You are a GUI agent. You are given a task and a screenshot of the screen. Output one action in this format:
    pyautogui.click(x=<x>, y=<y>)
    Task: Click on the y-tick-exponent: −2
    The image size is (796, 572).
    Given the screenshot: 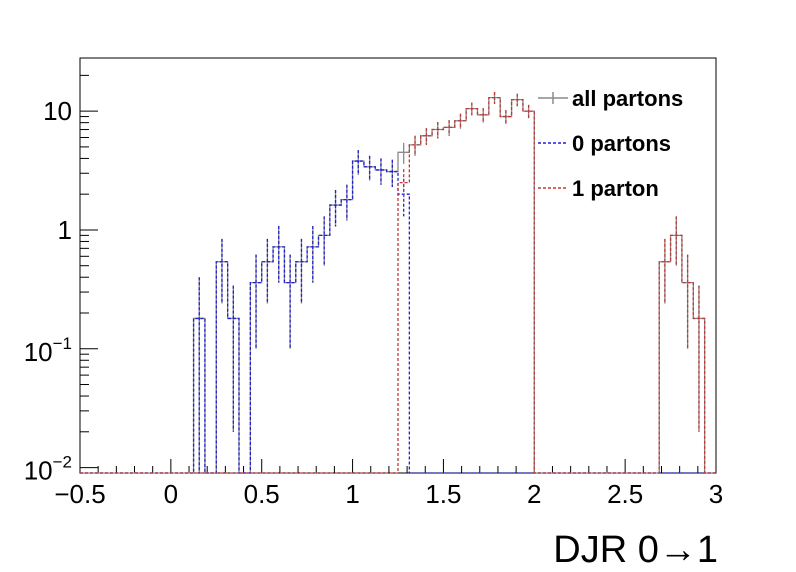 What is the action you would take?
    pyautogui.click(x=62, y=462)
    